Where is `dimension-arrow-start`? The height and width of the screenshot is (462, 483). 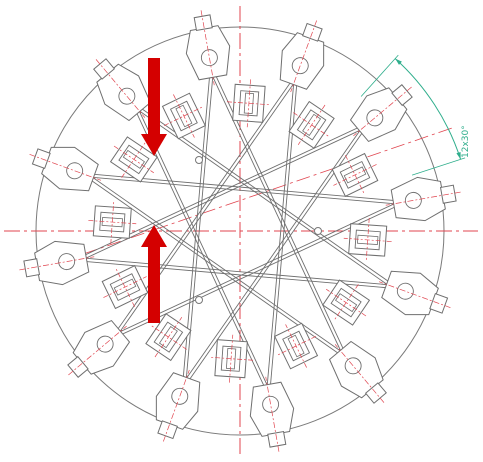 dimension-arrow-start is located at coordinates (398, 61).